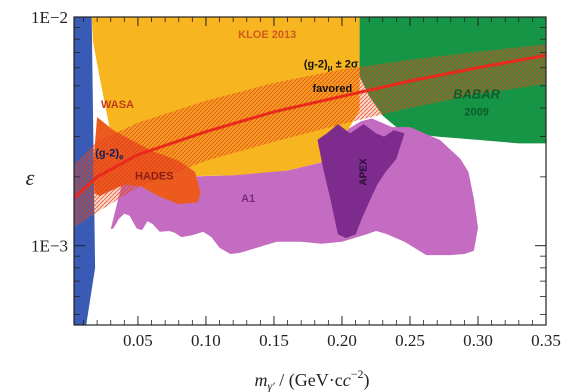 The height and width of the screenshot is (392, 566). What do you see at coordinates (260, 380) in the screenshot?
I see `x-axis-label-symbol: m` at bounding box center [260, 380].